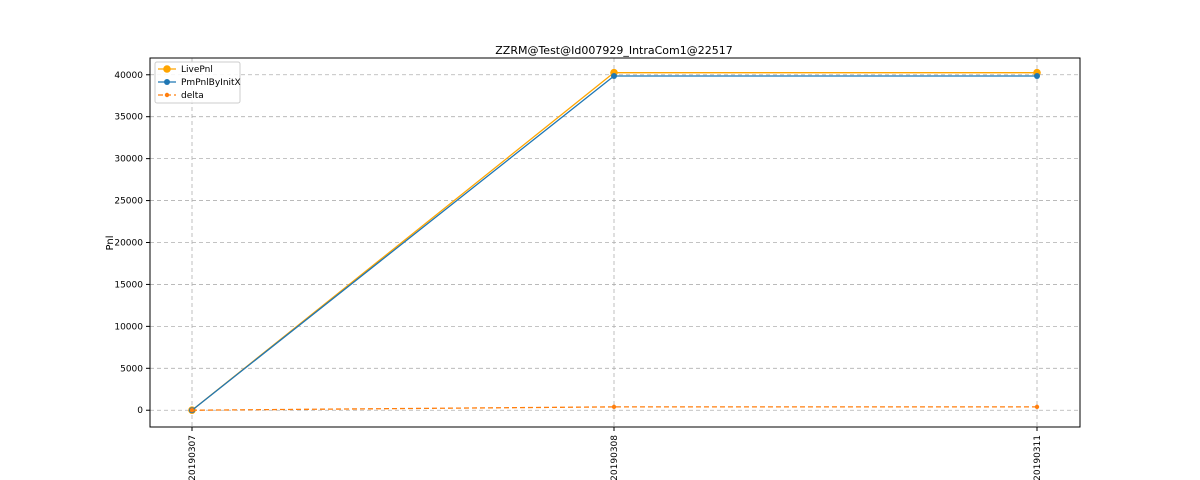 The width and height of the screenshot is (1200, 480). What do you see at coordinates (128, 202) in the screenshot?
I see `y-tick-label: 25000` at bounding box center [128, 202].